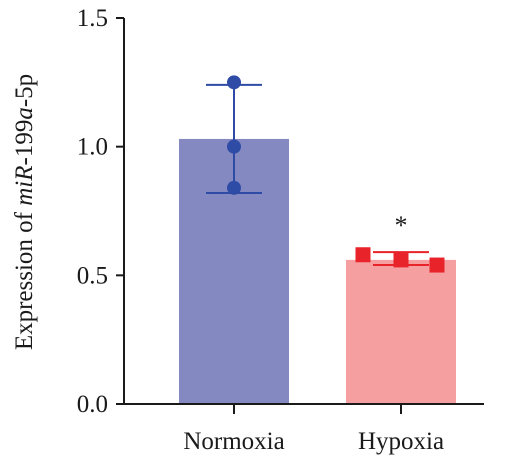 The image size is (512, 464). Describe the element at coordinates (401, 225) in the screenshot. I see `significance-marker: *` at that location.